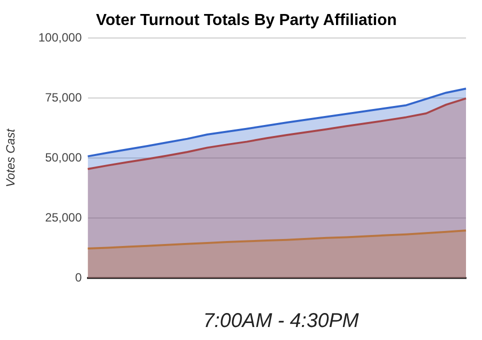 Image resolution: width=482 pixels, height=340 pixels. Describe the element at coordinates (11, 158) in the screenshot. I see `y-axis-title: Votes Cast` at that location.